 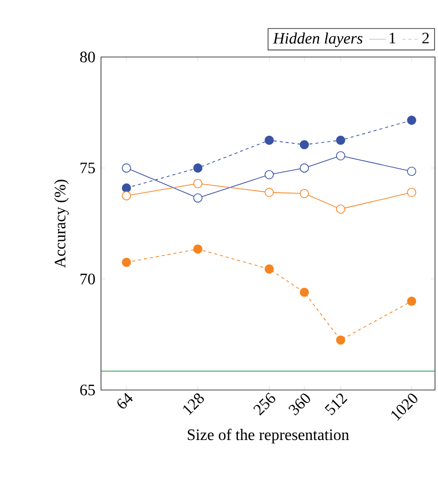 What do you see at coordinates (264, 404) in the screenshot?
I see `x-tick-label: 256` at bounding box center [264, 404].